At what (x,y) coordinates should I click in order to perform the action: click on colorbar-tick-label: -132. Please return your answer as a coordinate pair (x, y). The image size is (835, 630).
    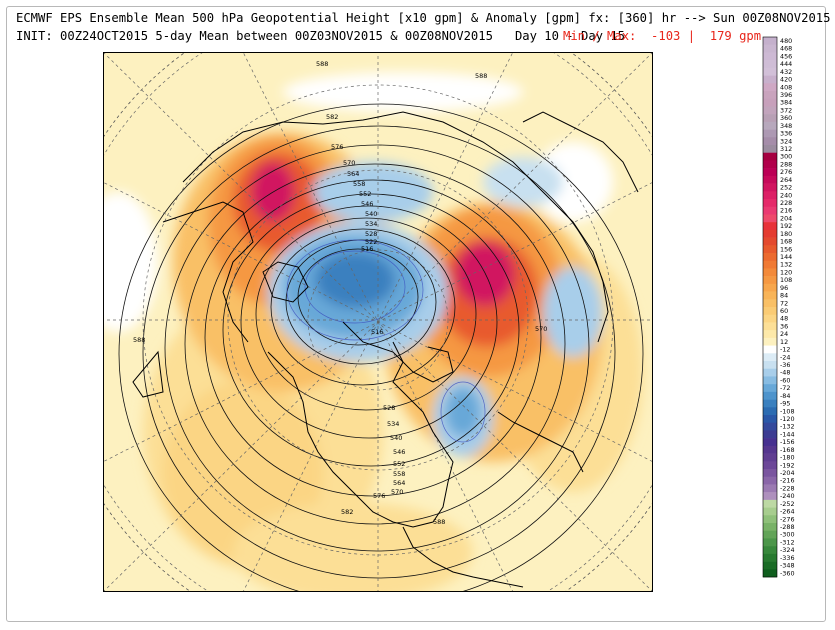
    Looking at the image, I should click on (787, 427).